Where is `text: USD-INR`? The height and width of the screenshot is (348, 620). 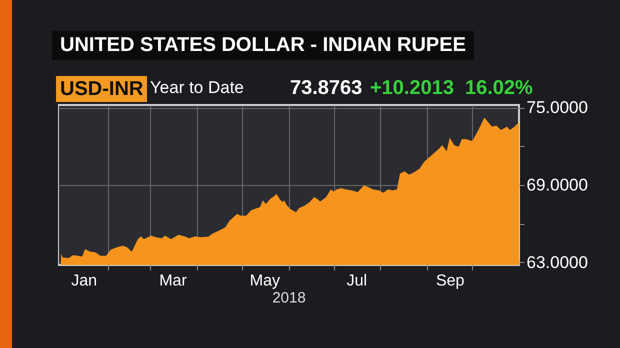
text: USD-INR is located at coordinates (102, 89).